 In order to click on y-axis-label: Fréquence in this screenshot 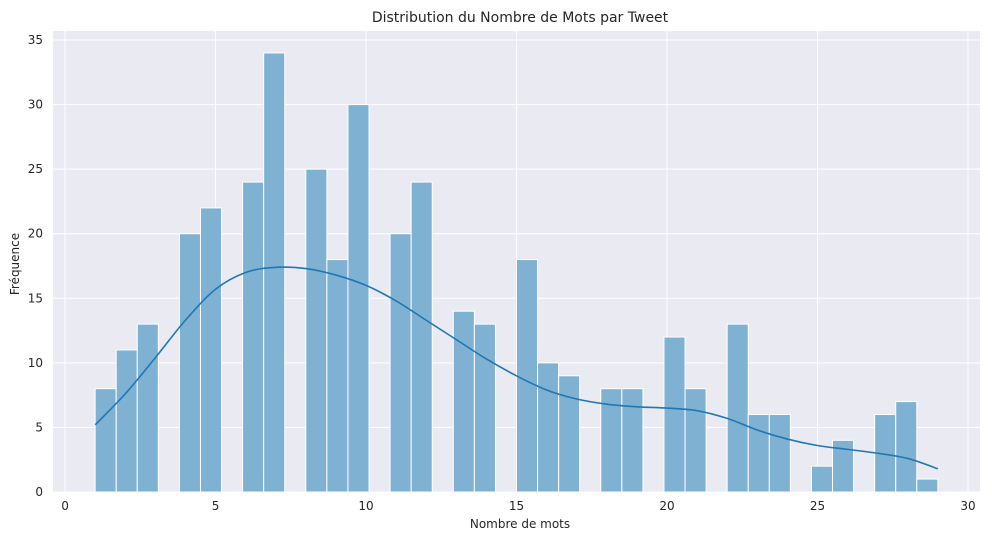, I will do `click(15, 264)`.